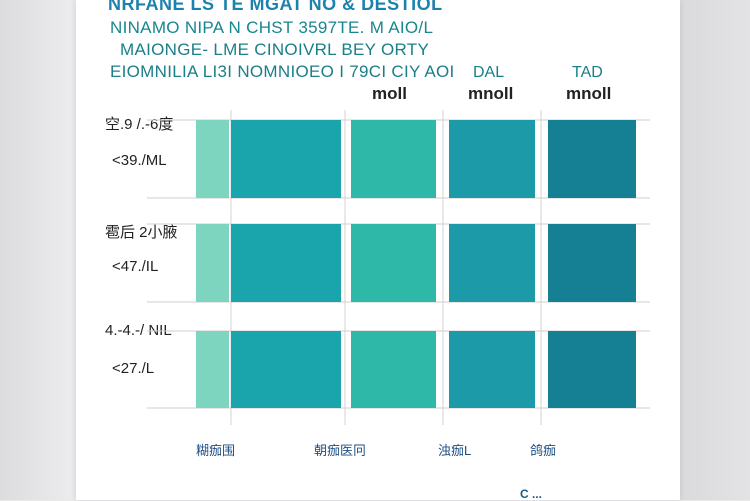 This screenshot has width=750, height=501. What do you see at coordinates (216, 450) in the screenshot?
I see `x-label-1: 糊痂围` at bounding box center [216, 450].